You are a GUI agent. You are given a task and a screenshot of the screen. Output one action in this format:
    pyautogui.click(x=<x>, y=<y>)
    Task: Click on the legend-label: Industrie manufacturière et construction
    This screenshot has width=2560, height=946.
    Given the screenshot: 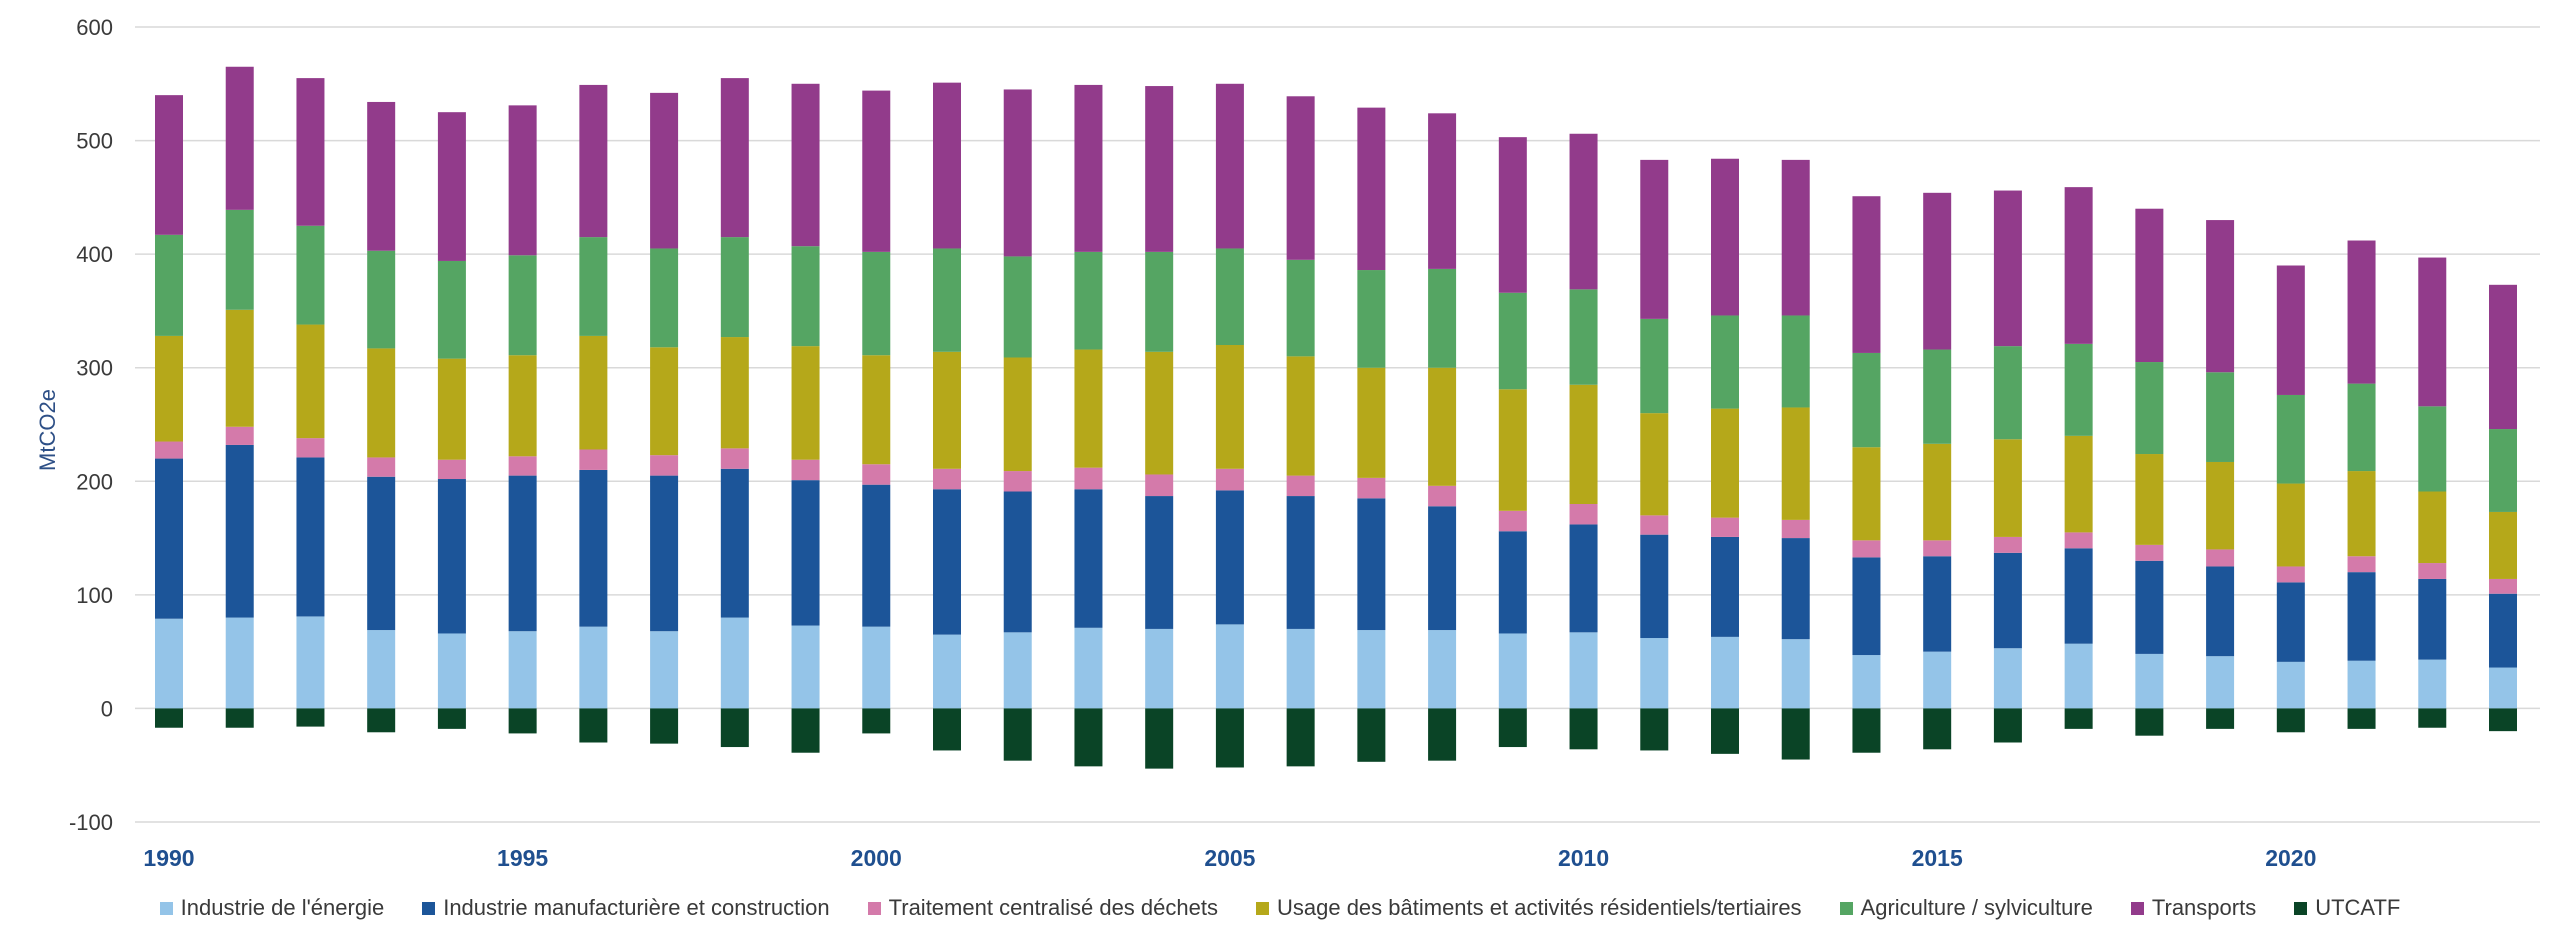 What is the action you would take?
    pyautogui.click(x=636, y=907)
    